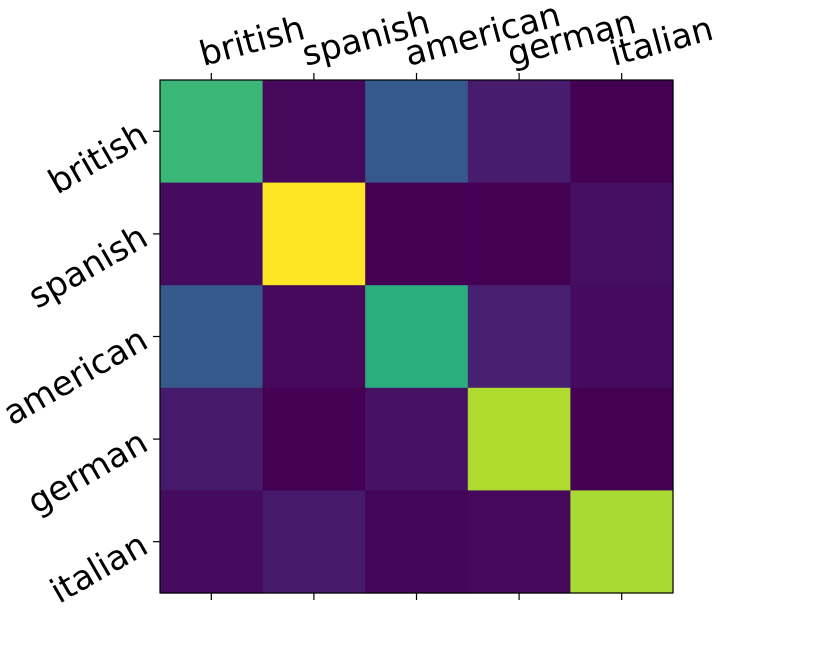  What do you see at coordinates (77, 377) in the screenshot?
I see `y-tick-label: american` at bounding box center [77, 377].